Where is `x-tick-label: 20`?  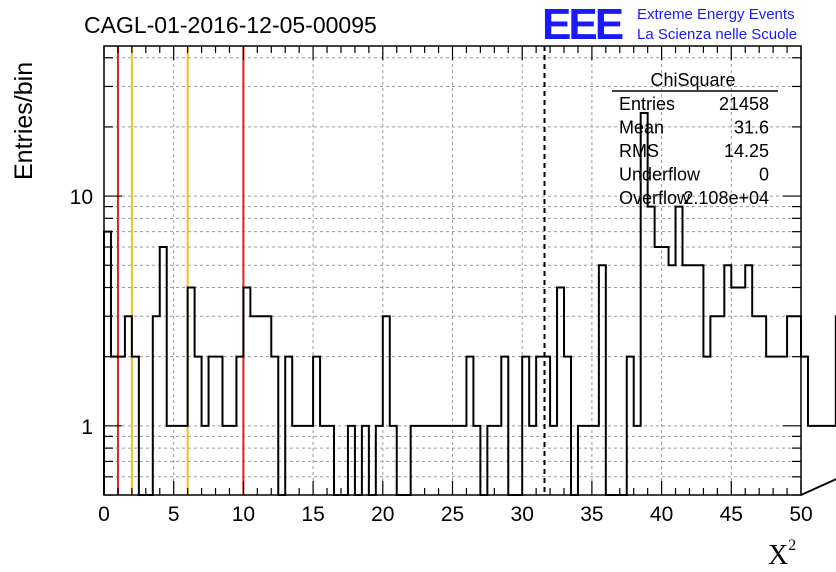 x-tick-label: 20 is located at coordinates (382, 514).